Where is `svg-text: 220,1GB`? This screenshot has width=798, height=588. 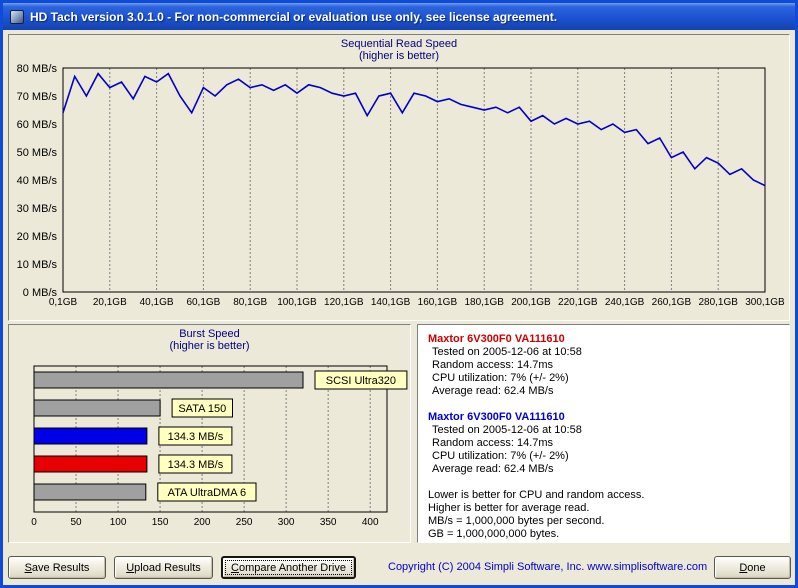 svg-text: 220,1GB is located at coordinates (578, 302).